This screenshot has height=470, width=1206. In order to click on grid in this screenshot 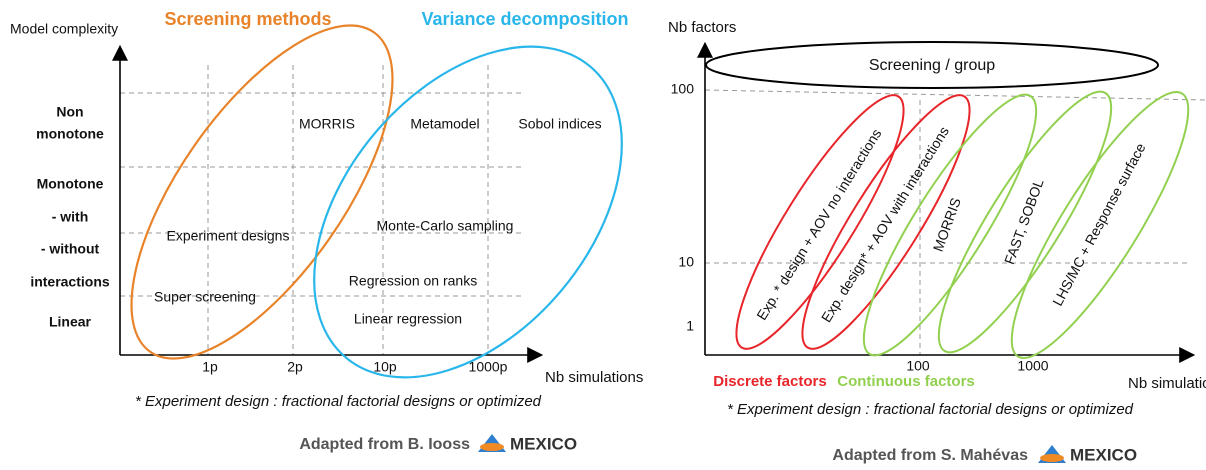, I will do `click(955, 95)`.